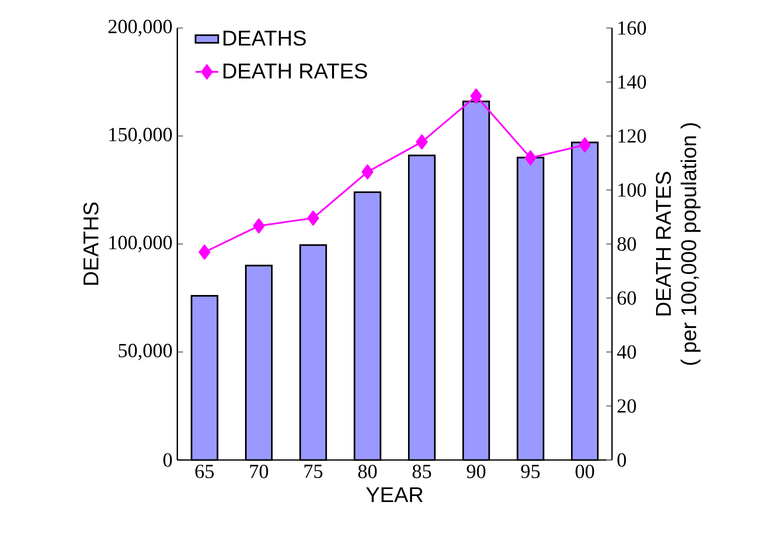 The height and width of the screenshot is (550, 762). I want to click on x-tick-label: 65, so click(204, 471).